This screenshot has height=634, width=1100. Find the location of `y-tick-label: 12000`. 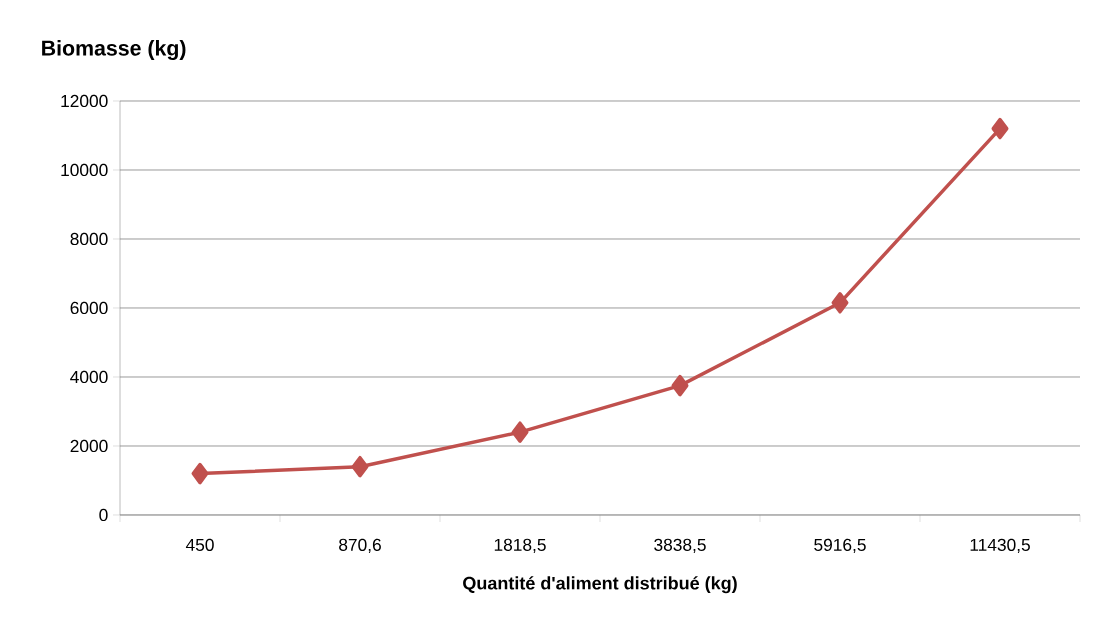

y-tick-label: 12000 is located at coordinates (84, 101).